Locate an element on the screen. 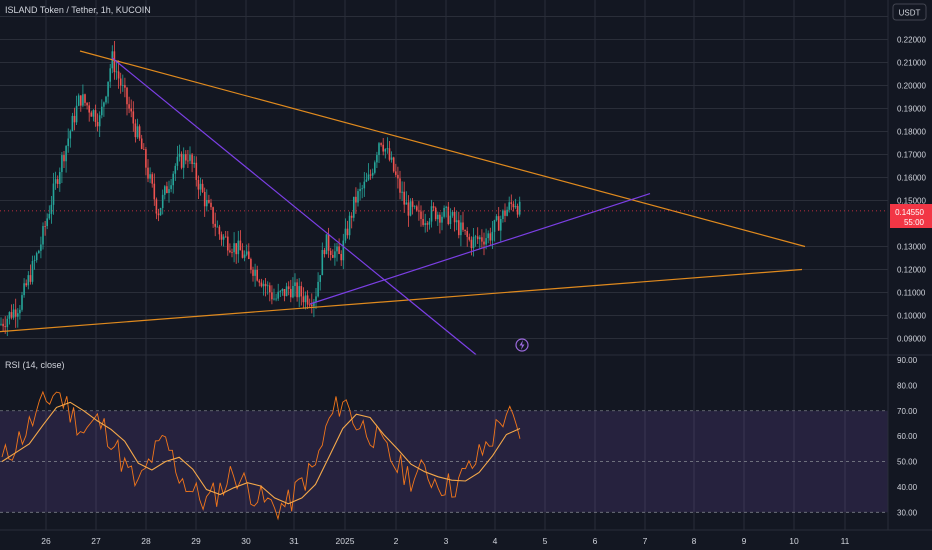  time-tick-label: 29 is located at coordinates (196, 541).